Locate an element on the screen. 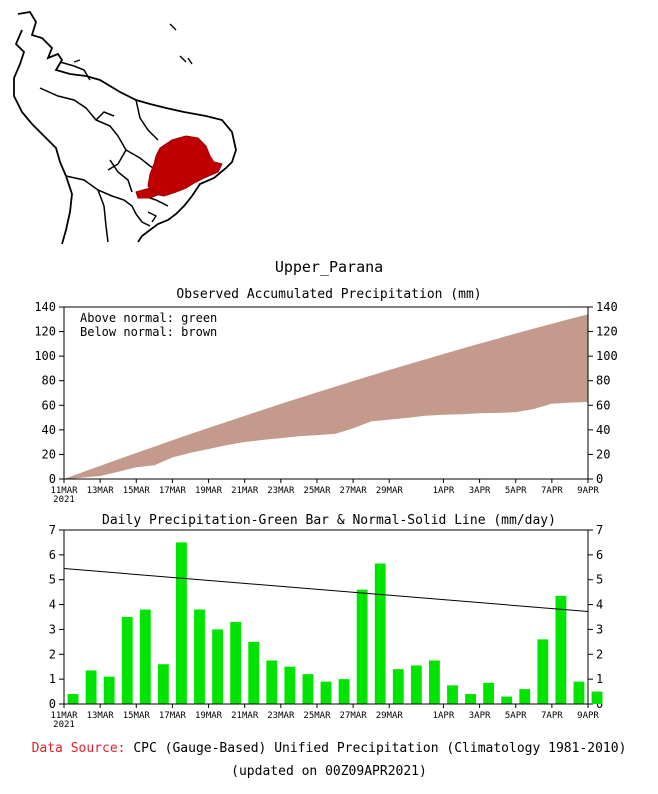 The width and height of the screenshot is (658, 794). y-tick-label-left: 4 is located at coordinates (52, 605).